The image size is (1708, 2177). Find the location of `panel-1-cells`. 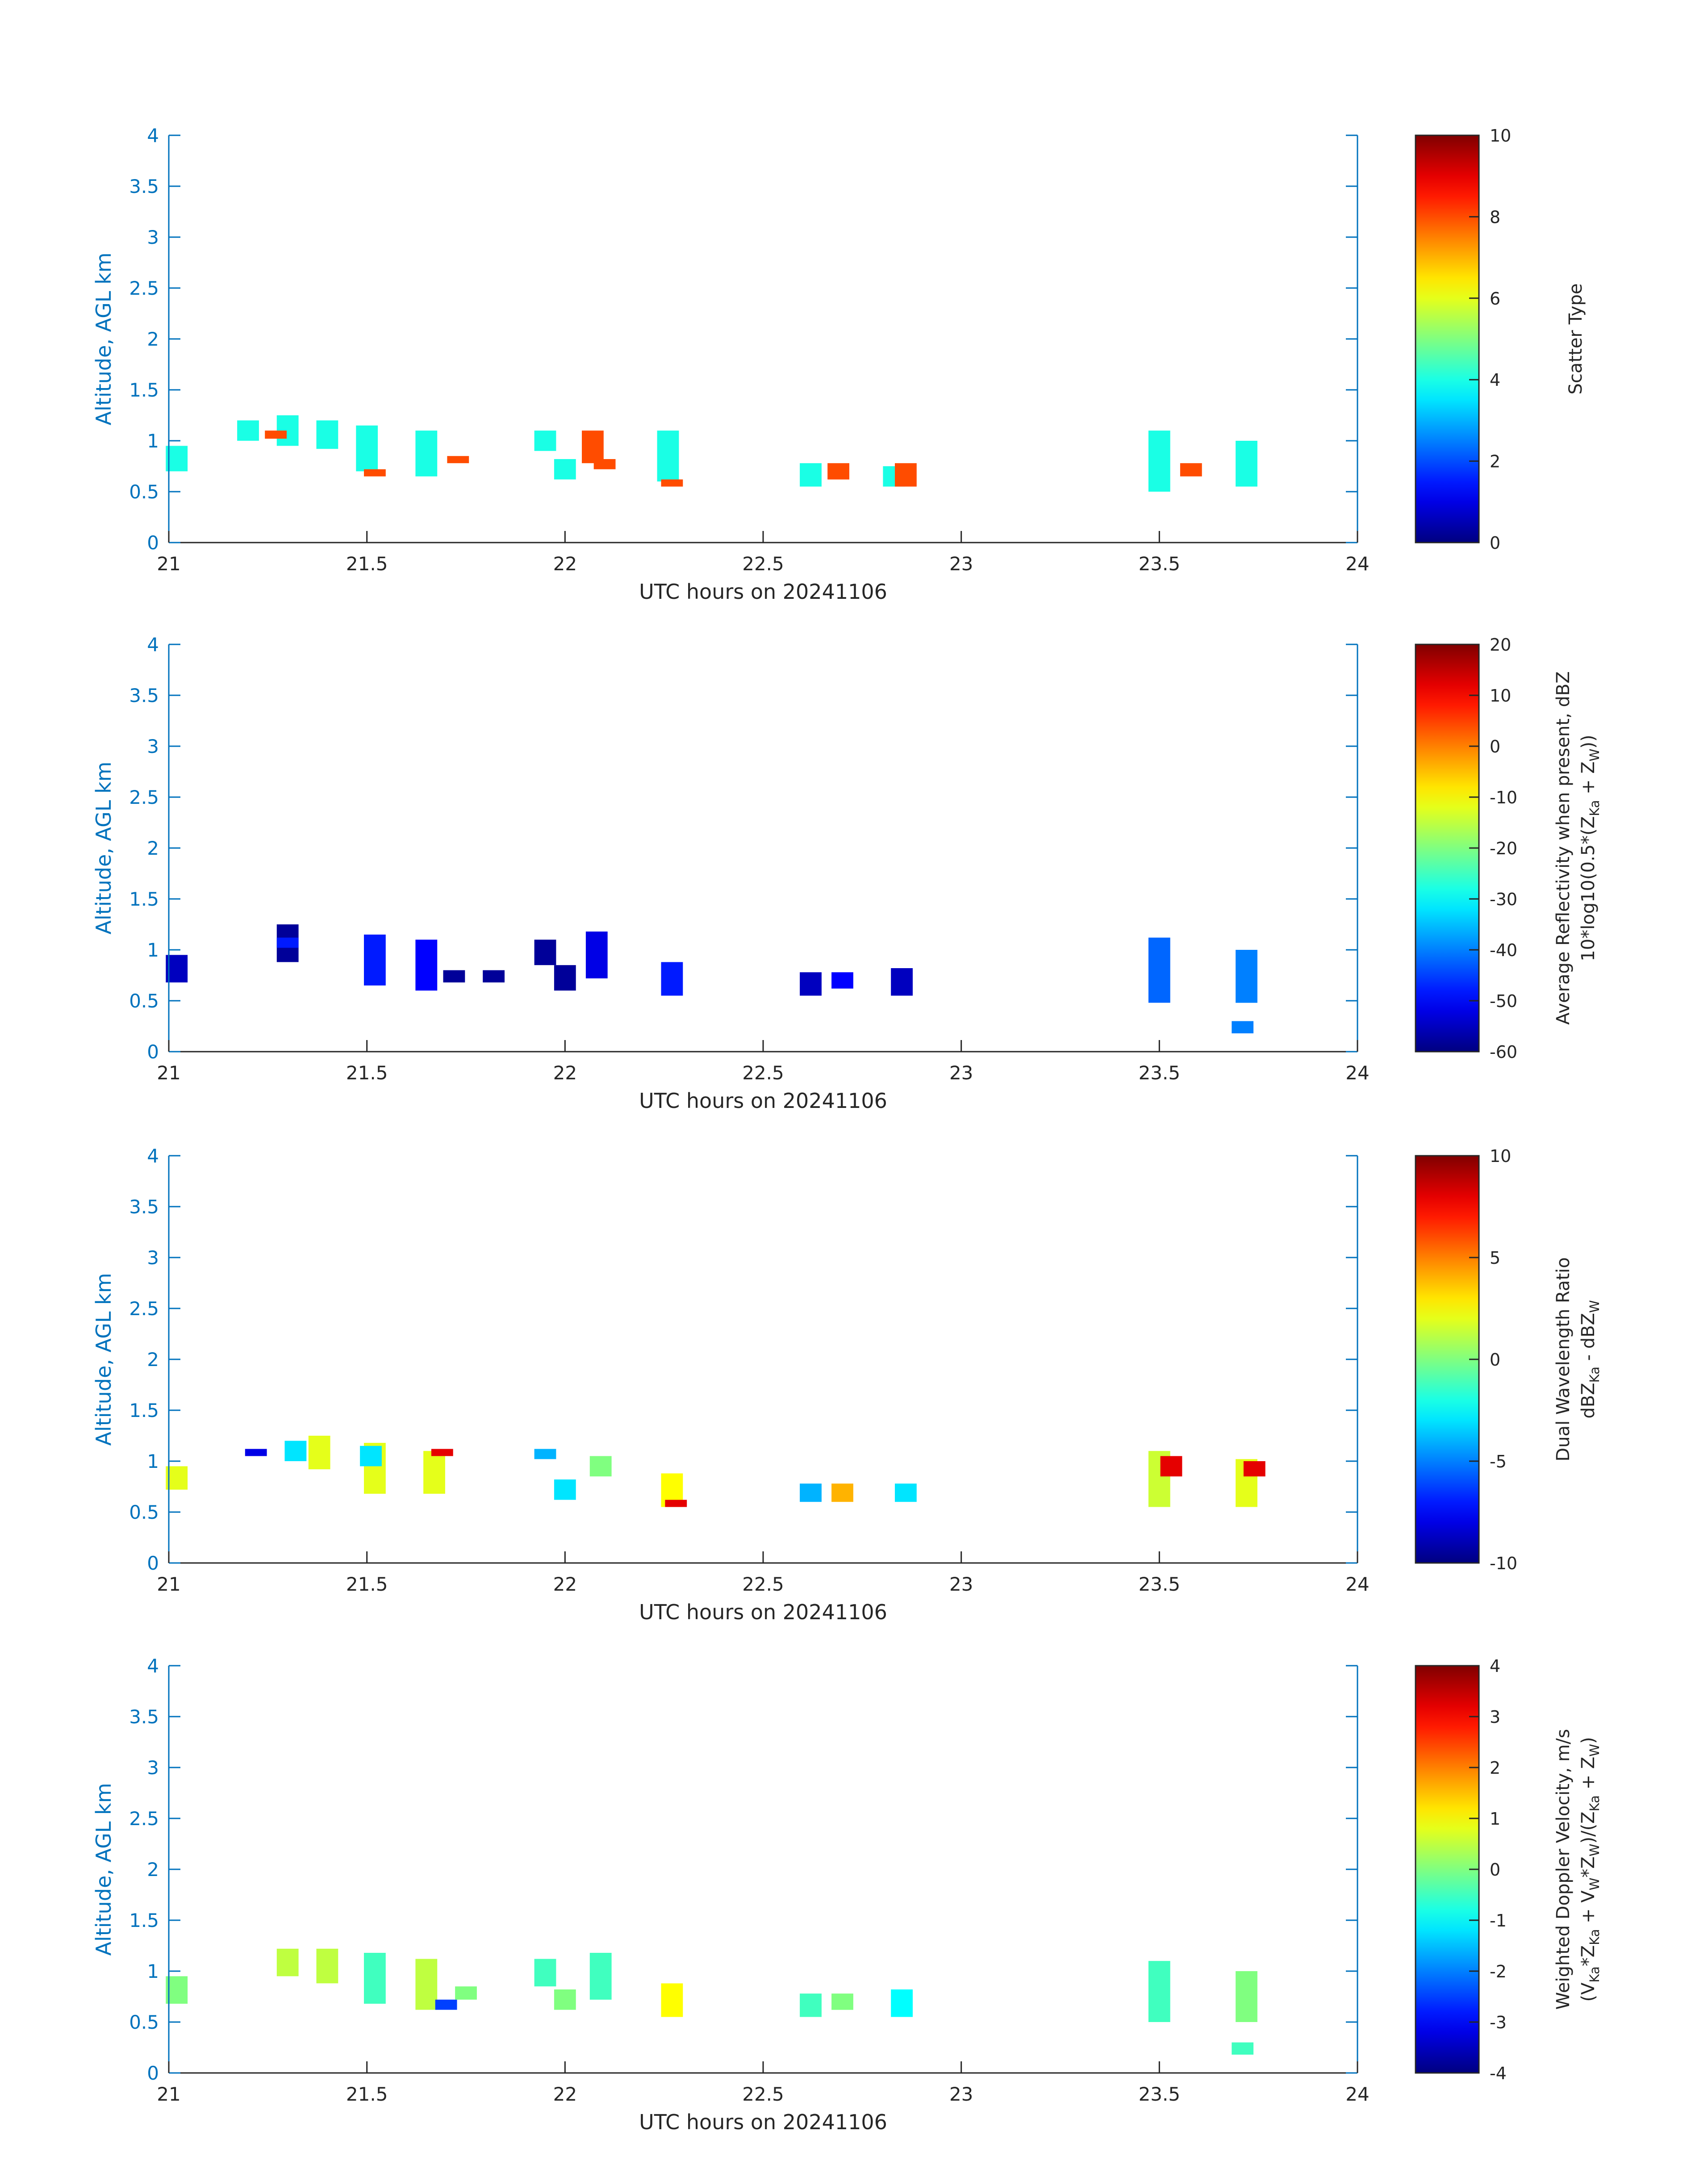

panel-1-cells is located at coordinates (711, 453).